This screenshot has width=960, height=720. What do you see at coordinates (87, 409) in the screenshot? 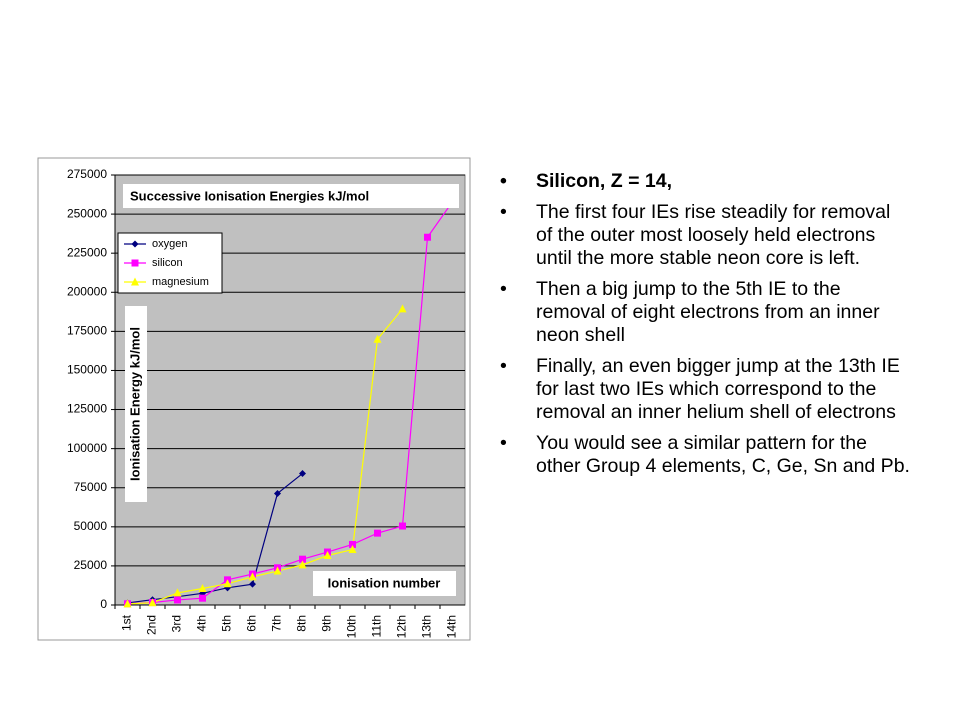
I see `y-tick-label: 125000` at bounding box center [87, 409].